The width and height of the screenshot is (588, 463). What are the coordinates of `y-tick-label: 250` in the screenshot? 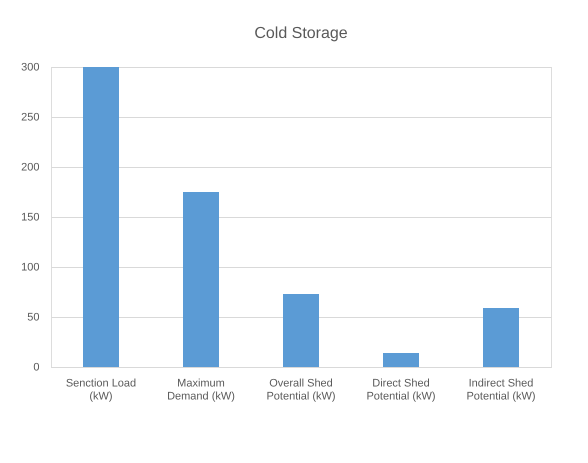 It's located at (30, 118).